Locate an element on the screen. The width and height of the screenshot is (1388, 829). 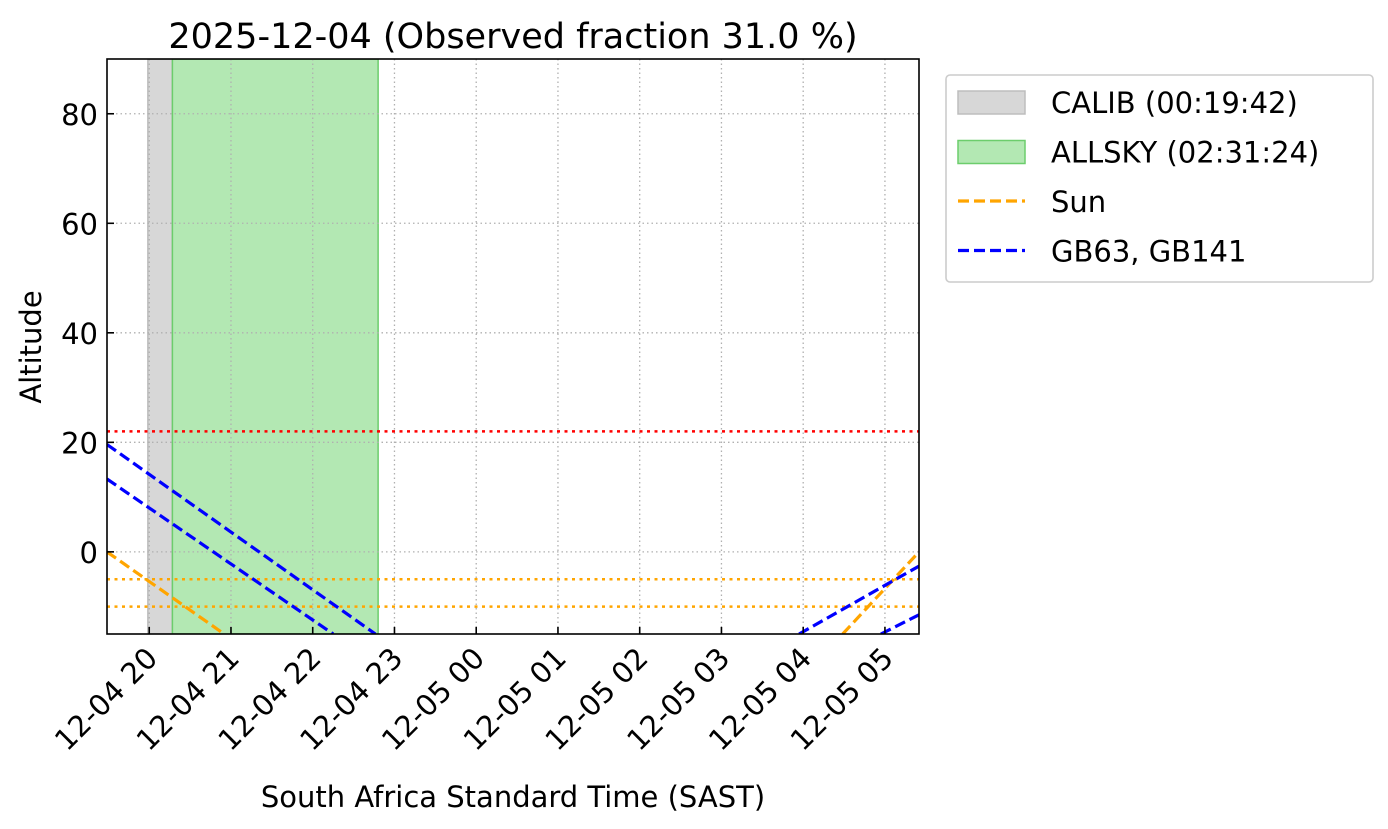
x-axis-label: South Africa Standard Time (SAST) is located at coordinates (513, 797).